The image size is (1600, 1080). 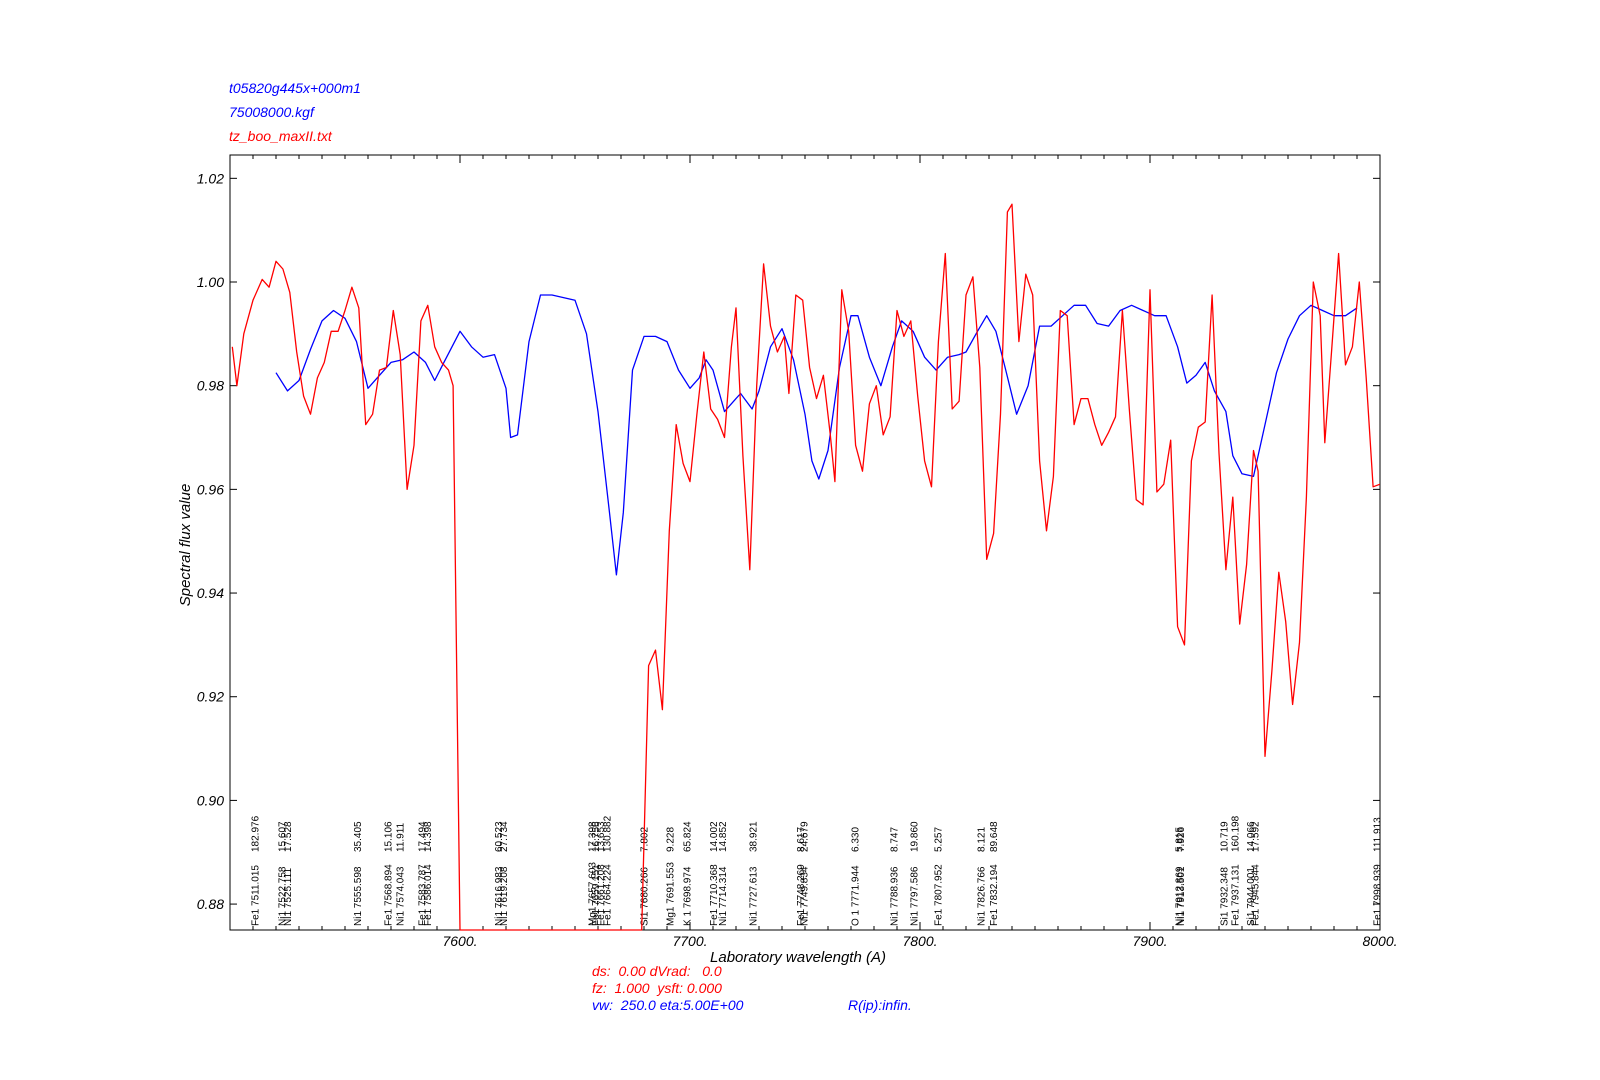 I want to click on line-id-strength: 182.976, so click(x=255, y=833).